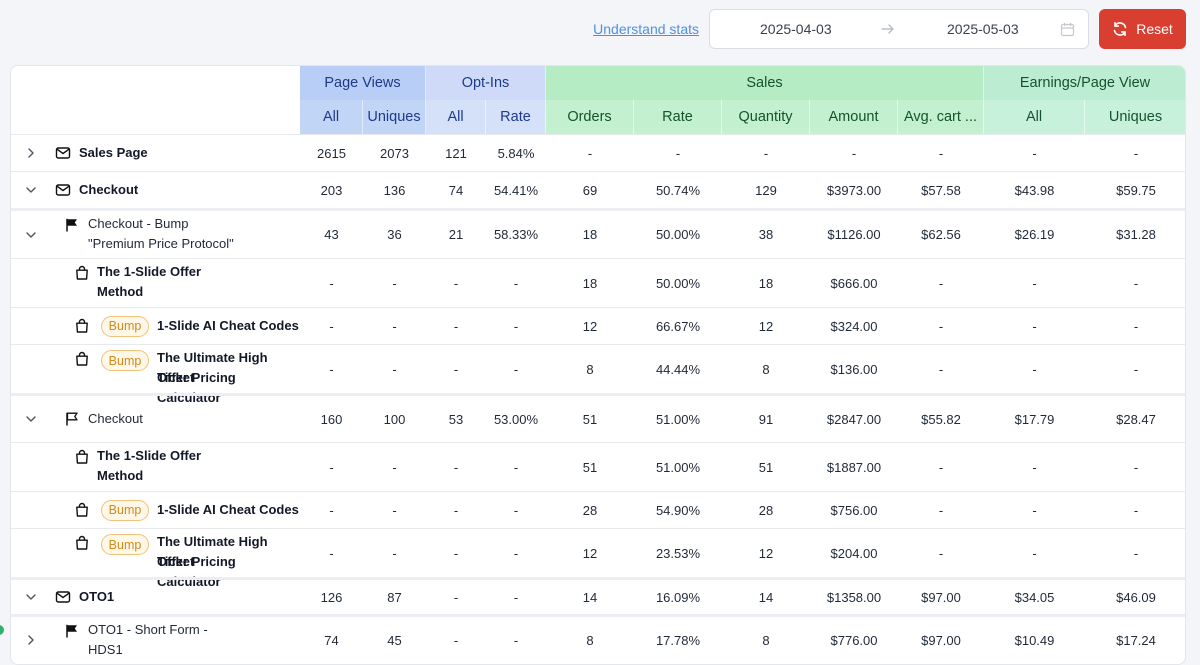 Image resolution: width=1200 pixels, height=665 pixels. I want to click on refresh-icon, so click(1120, 29).